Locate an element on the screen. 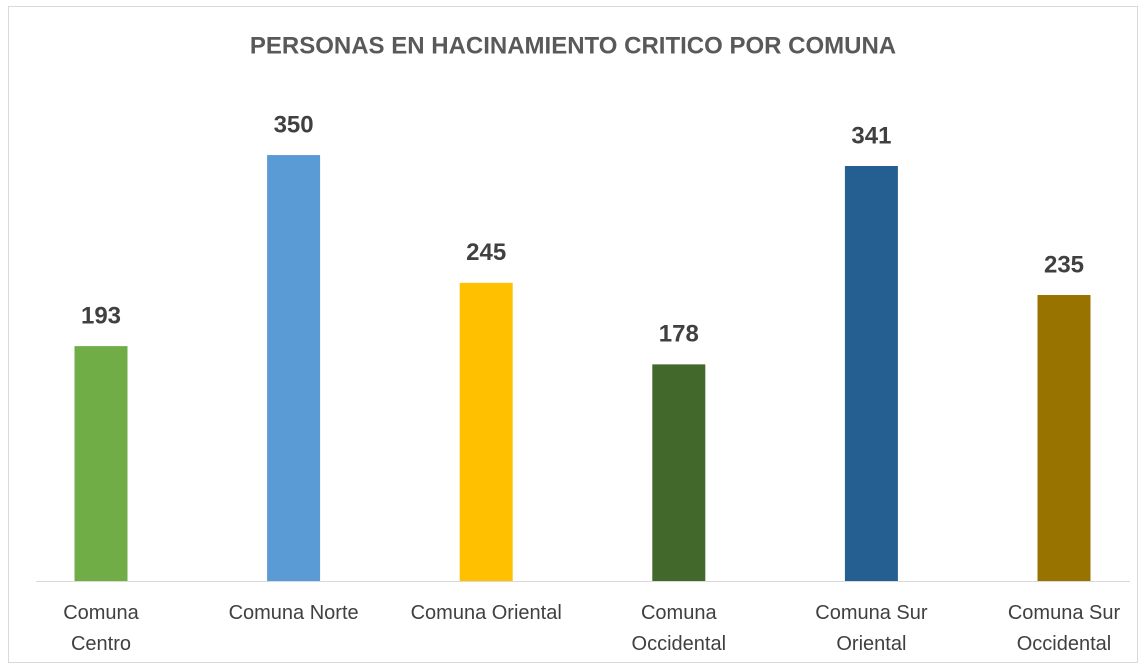  x-tick-label: Comuna Occidental is located at coordinates (679, 628).